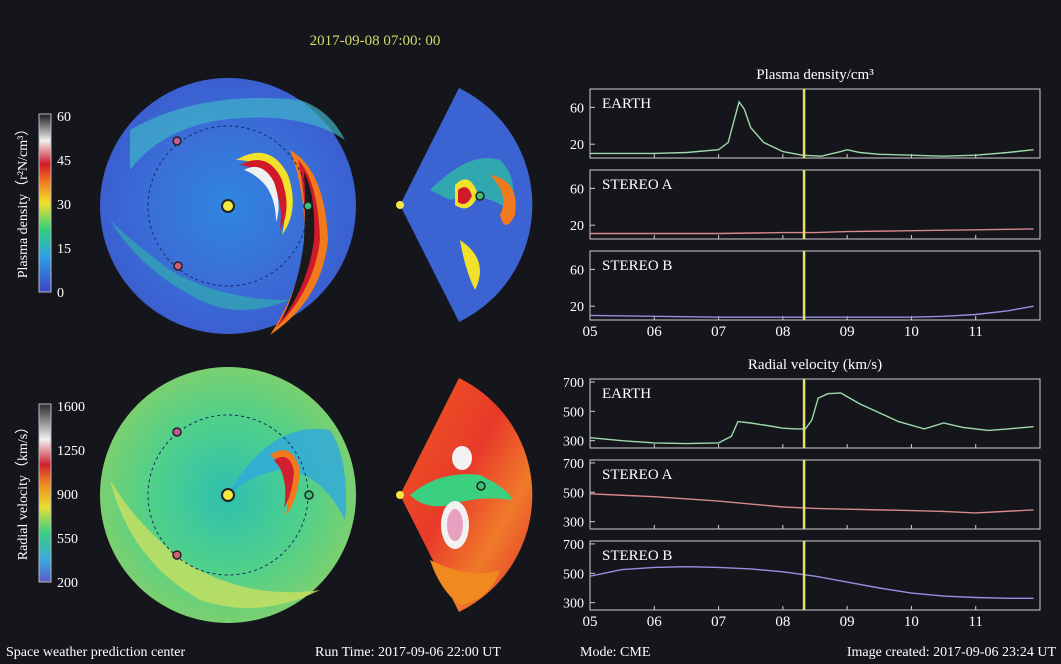  Describe the element at coordinates (719, 622) in the screenshot. I see `velocity-xtick-label: 07` at that location.